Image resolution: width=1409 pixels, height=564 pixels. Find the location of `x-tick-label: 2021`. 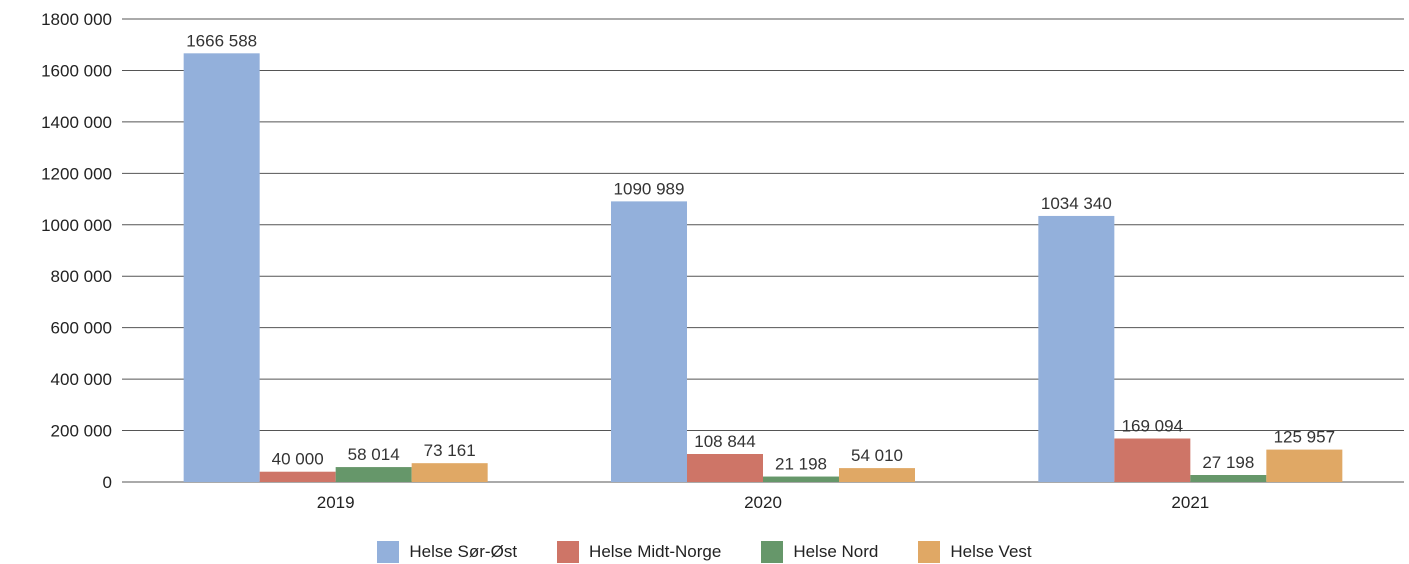

x-tick-label: 2021 is located at coordinates (1190, 502).